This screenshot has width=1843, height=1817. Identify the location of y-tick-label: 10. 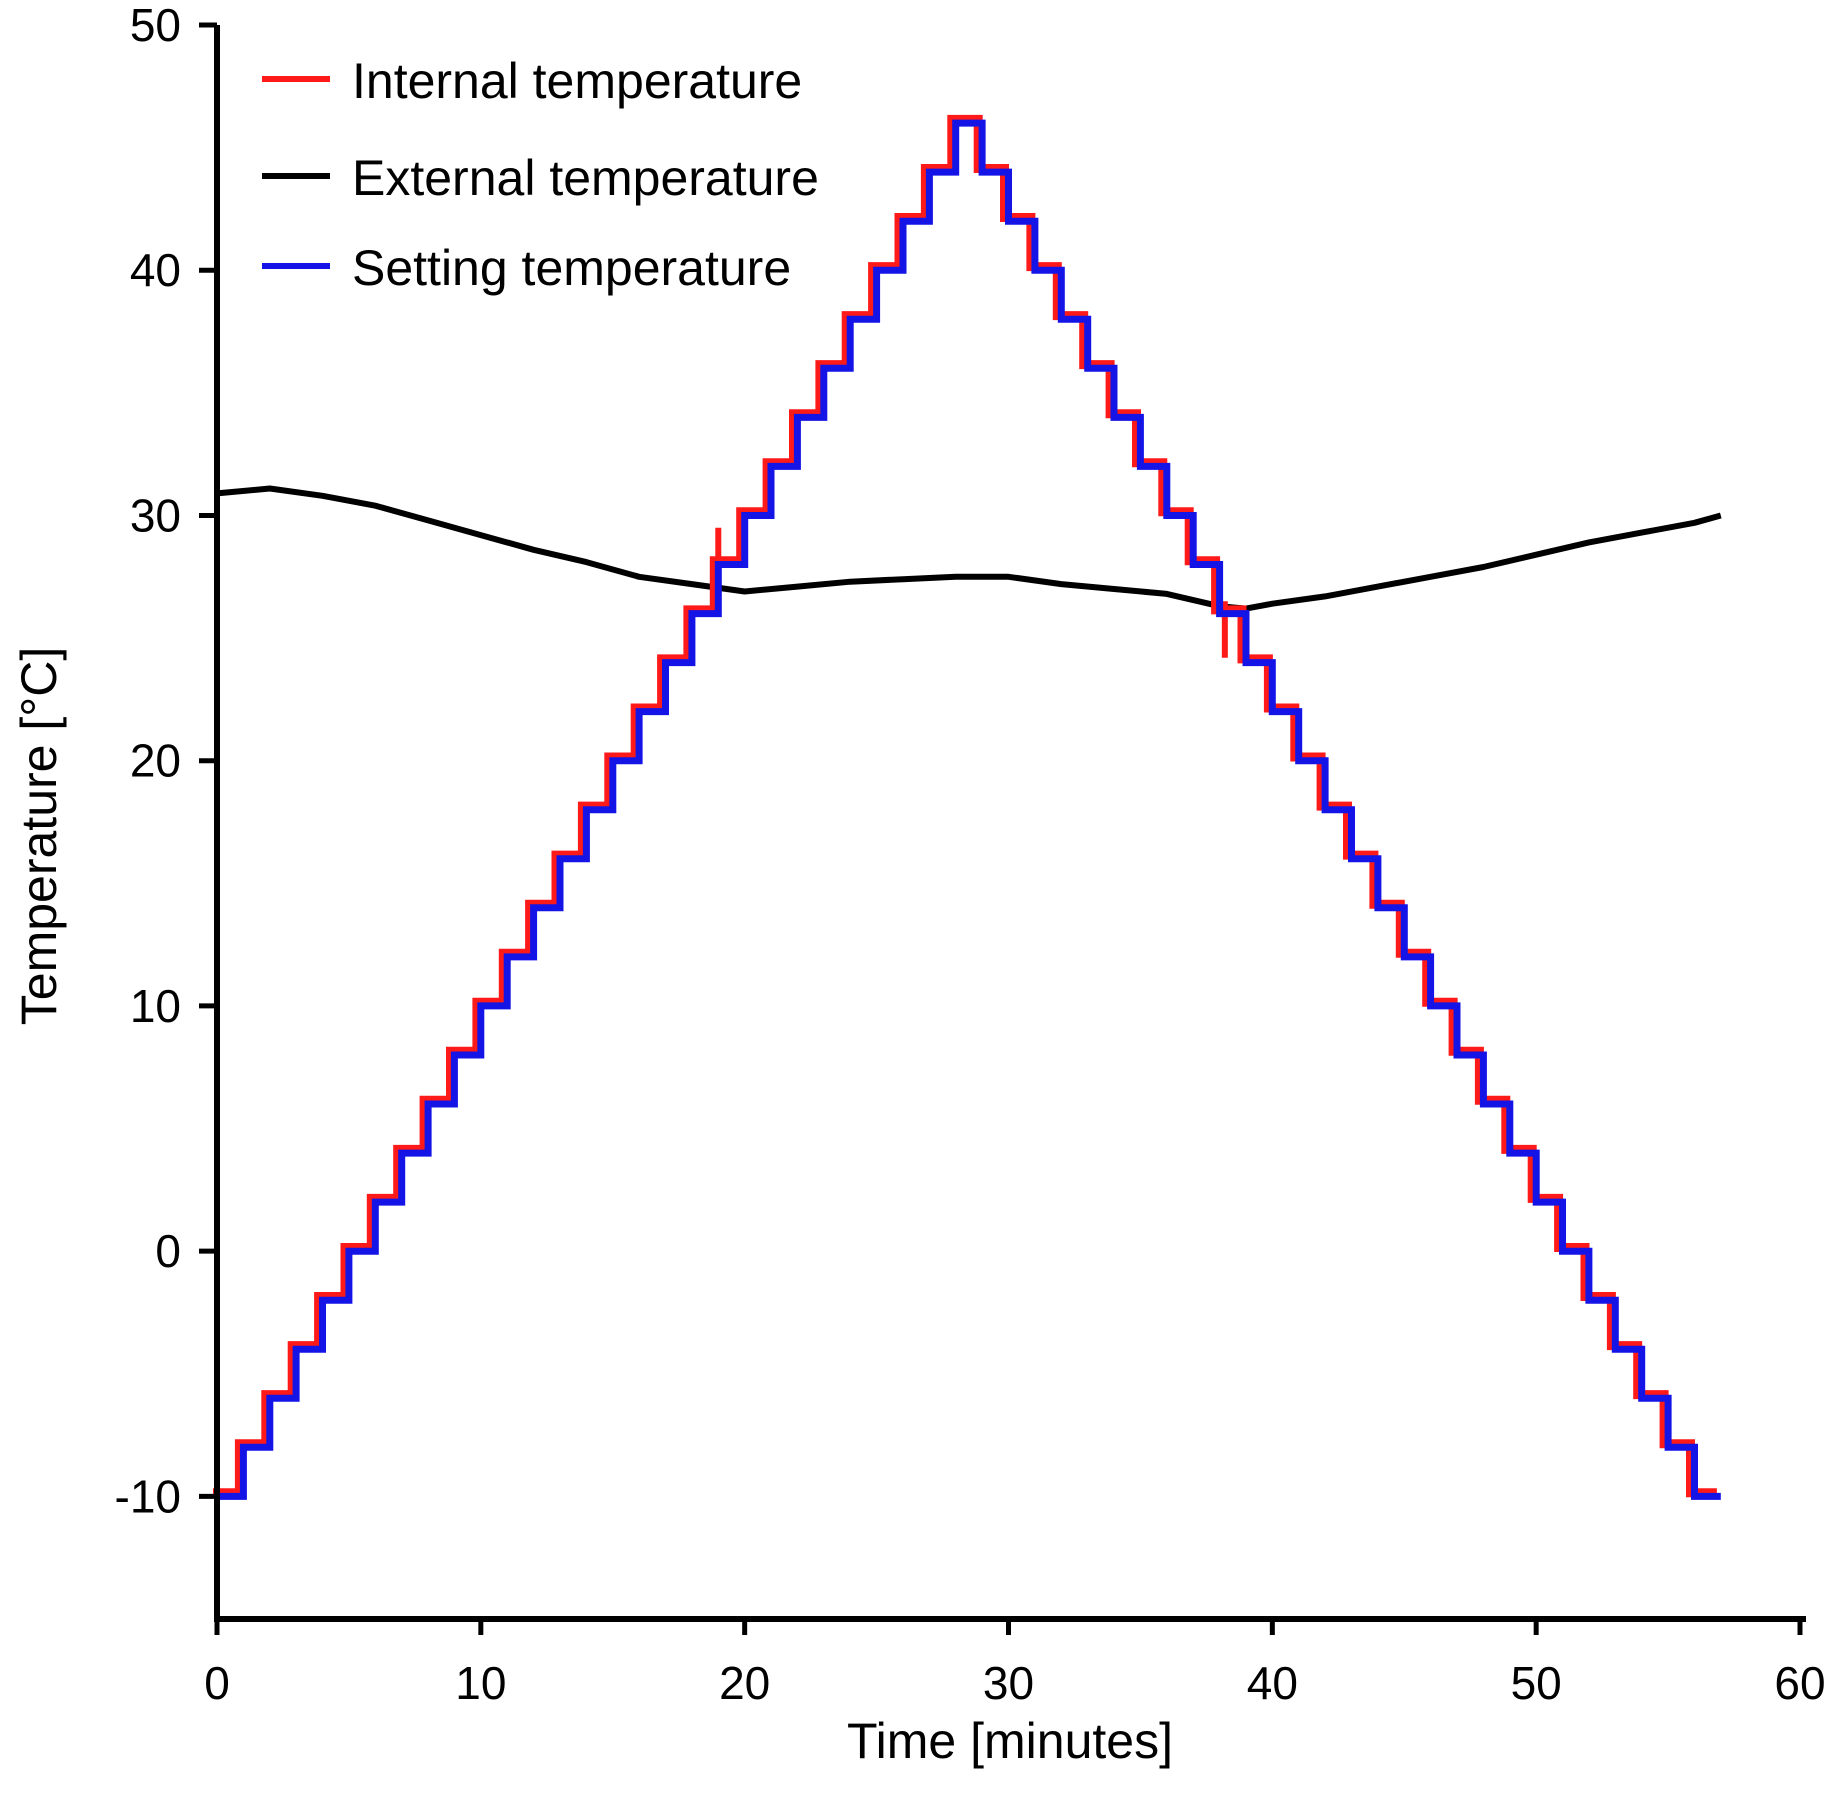
(155, 1006).